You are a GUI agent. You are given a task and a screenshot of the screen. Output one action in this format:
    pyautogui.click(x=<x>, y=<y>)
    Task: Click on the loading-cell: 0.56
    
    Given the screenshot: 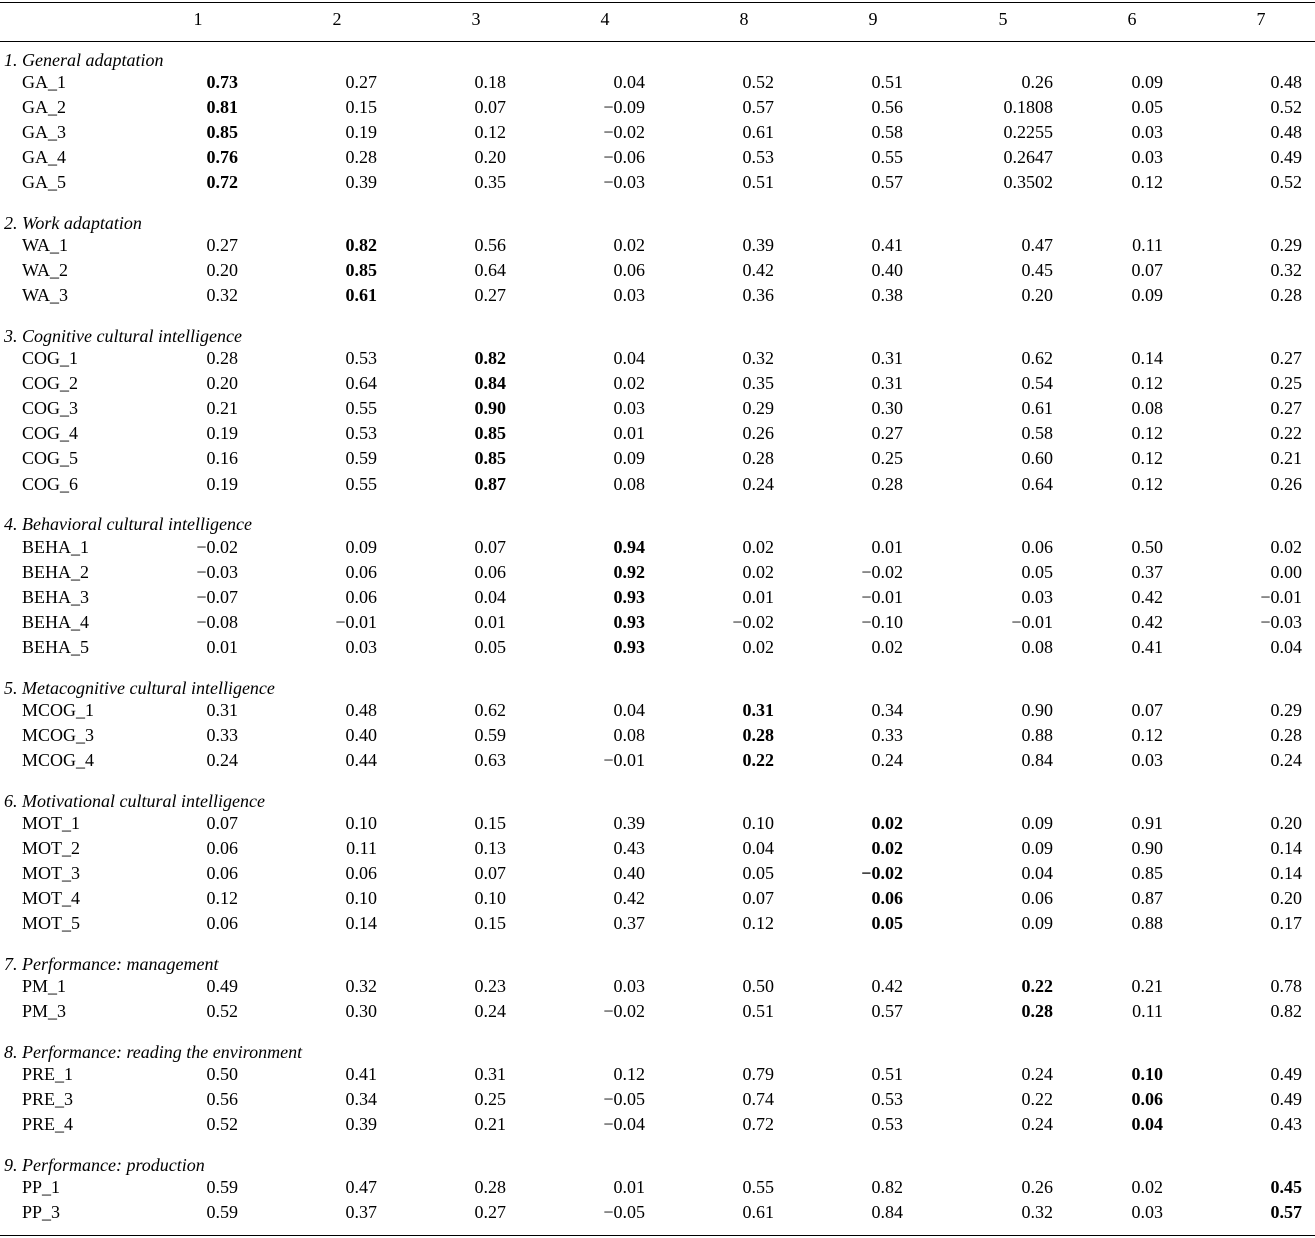 What is the action you would take?
    pyautogui.click(x=887, y=107)
    